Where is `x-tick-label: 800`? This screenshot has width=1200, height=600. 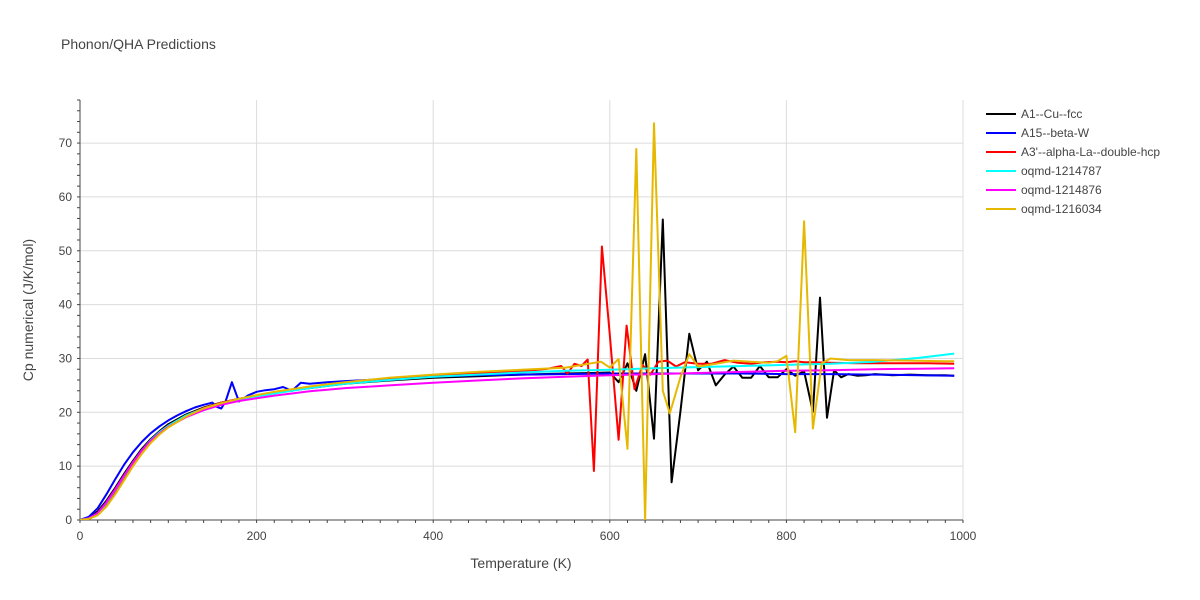 x-tick-label: 800 is located at coordinates (786, 536).